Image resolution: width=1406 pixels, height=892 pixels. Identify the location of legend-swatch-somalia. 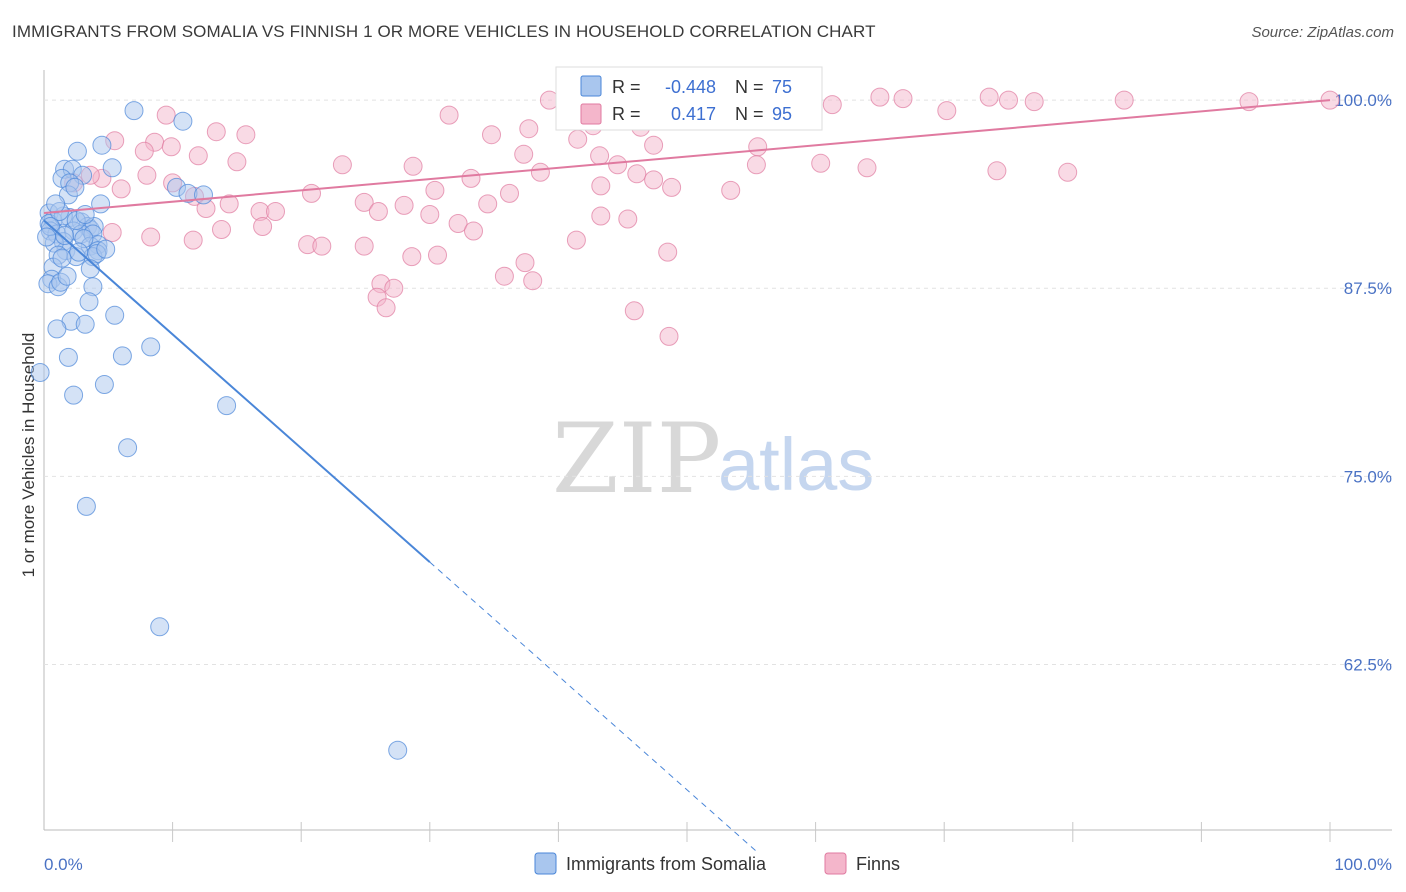
(591, 86).